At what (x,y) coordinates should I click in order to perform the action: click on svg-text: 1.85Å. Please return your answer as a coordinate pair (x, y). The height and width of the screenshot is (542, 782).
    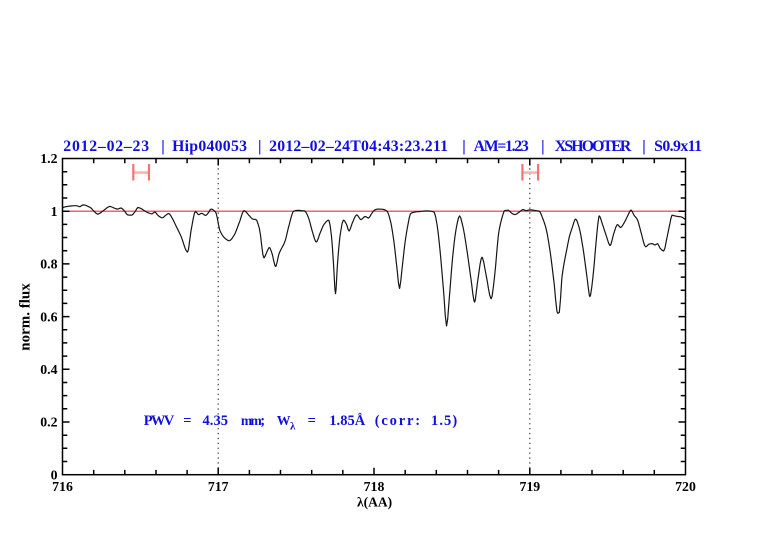
    Looking at the image, I should click on (347, 421).